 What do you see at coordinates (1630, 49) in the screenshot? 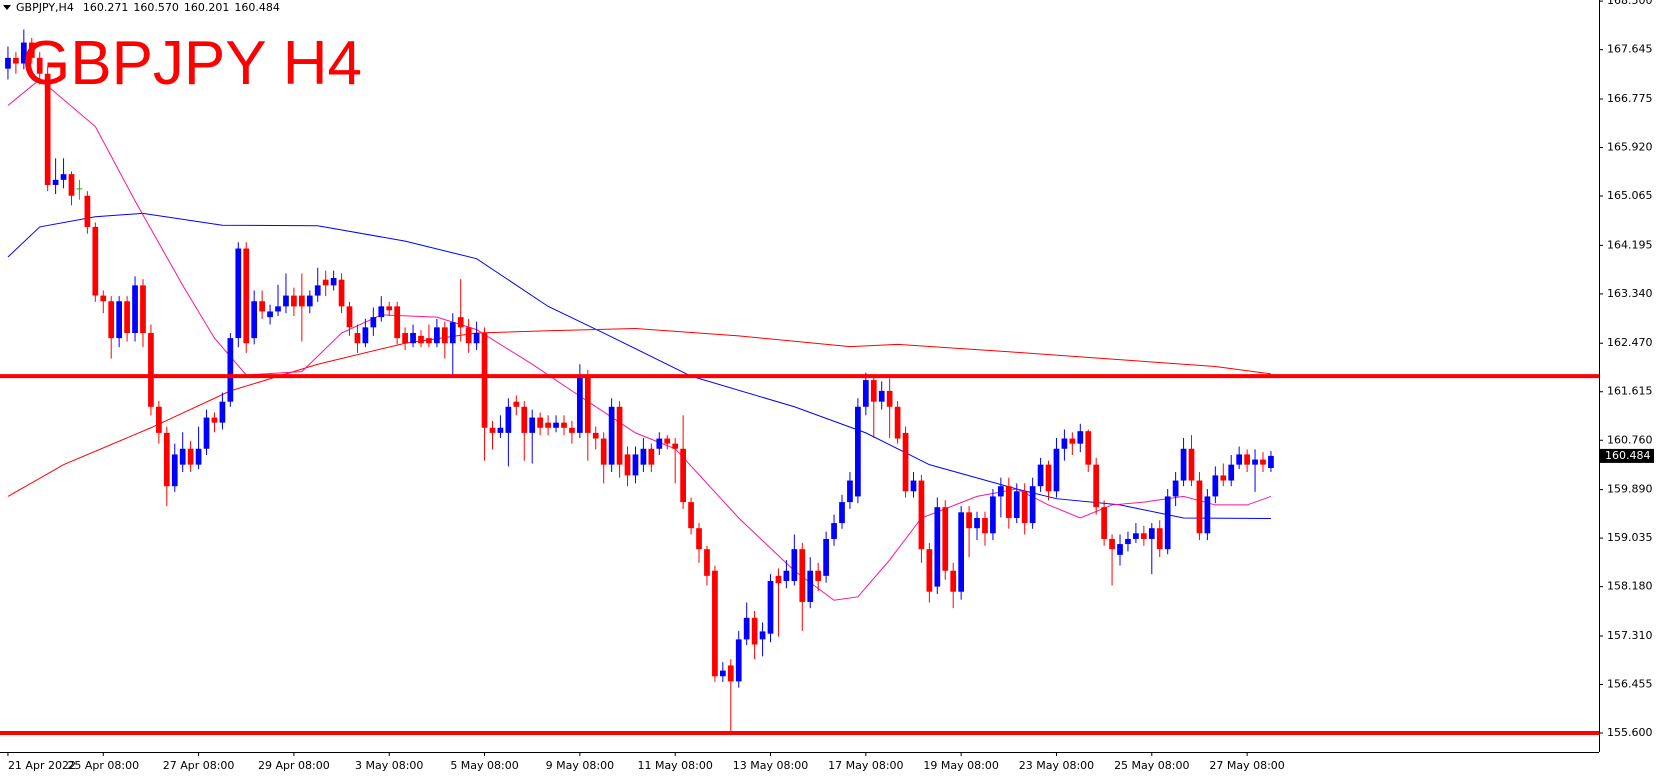
I see `y-tick-label: 167.645` at bounding box center [1630, 49].